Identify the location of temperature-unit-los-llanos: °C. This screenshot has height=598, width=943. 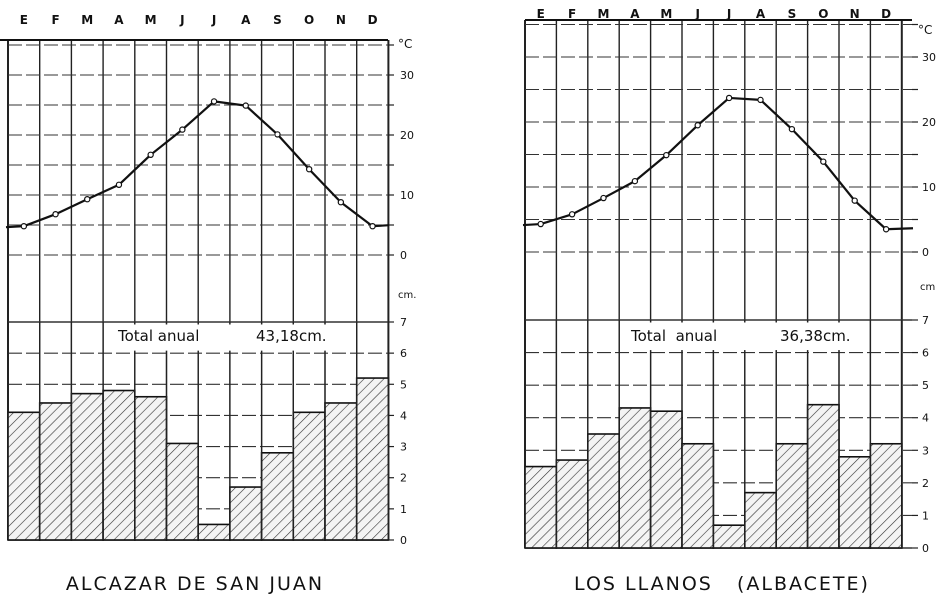
(925, 30).